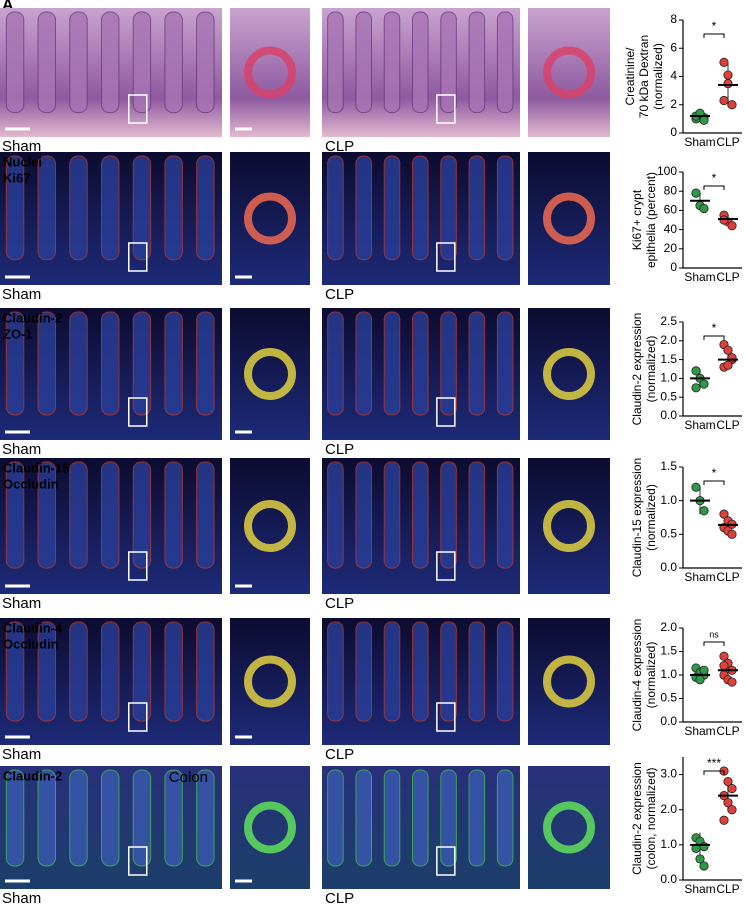  Describe the element at coordinates (671, 210) in the screenshot. I see `y-tick-label: 60` at that location.